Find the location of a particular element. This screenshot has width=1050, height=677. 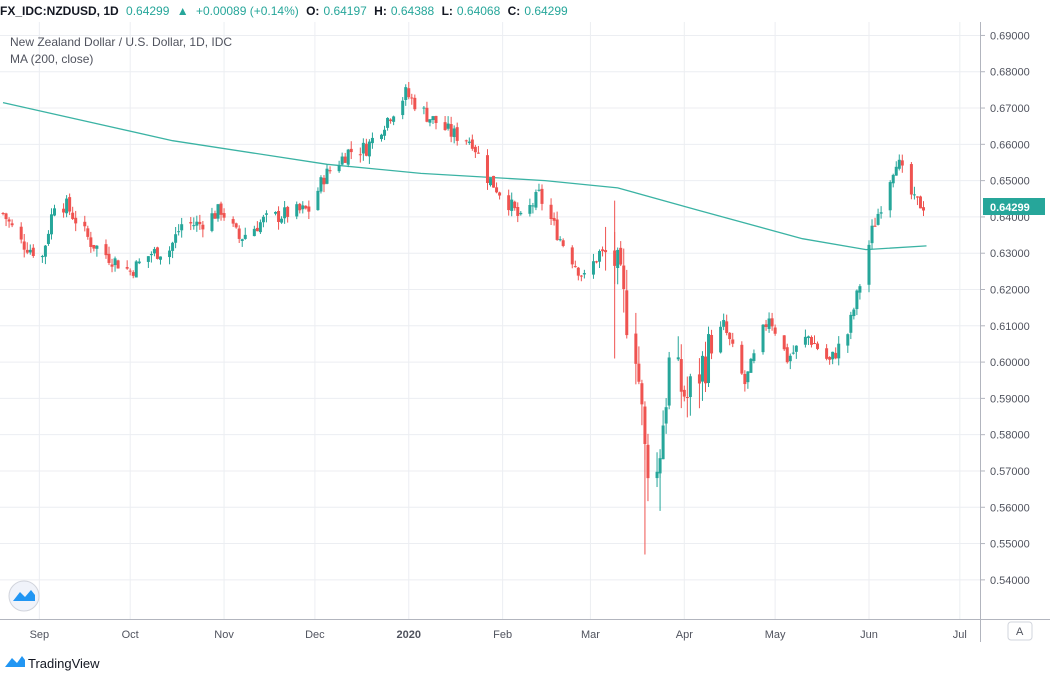

change-arrow-icon: ▲ is located at coordinates (182, 11).